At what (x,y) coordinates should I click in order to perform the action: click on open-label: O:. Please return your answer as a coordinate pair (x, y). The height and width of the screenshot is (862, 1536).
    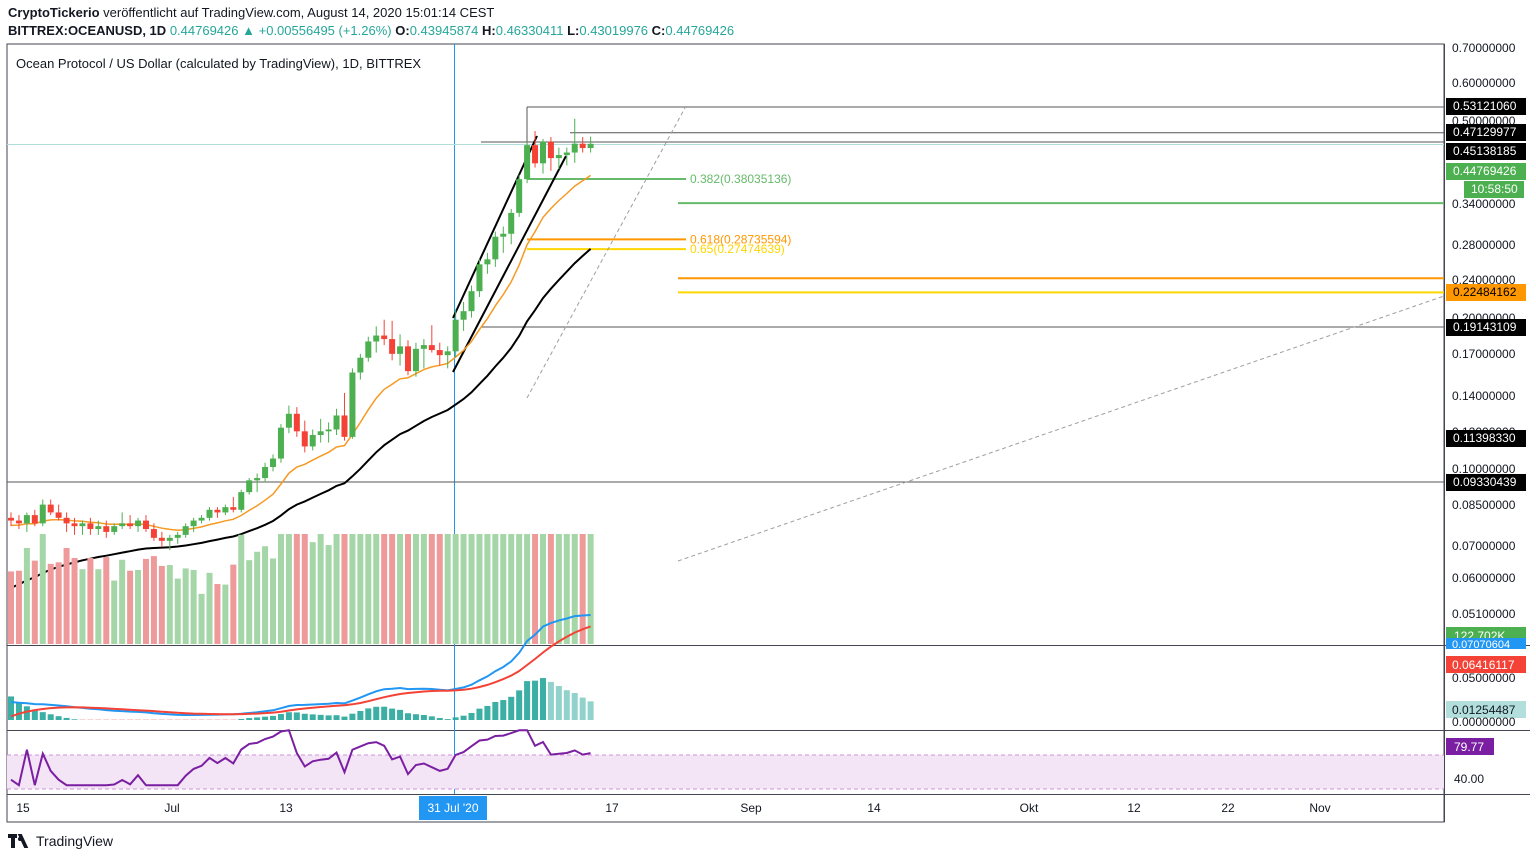
    Looking at the image, I should click on (402, 30).